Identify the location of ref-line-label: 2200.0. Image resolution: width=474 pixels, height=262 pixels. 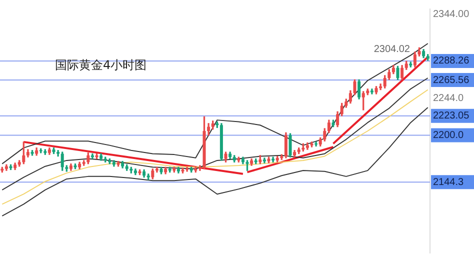
(448, 135).